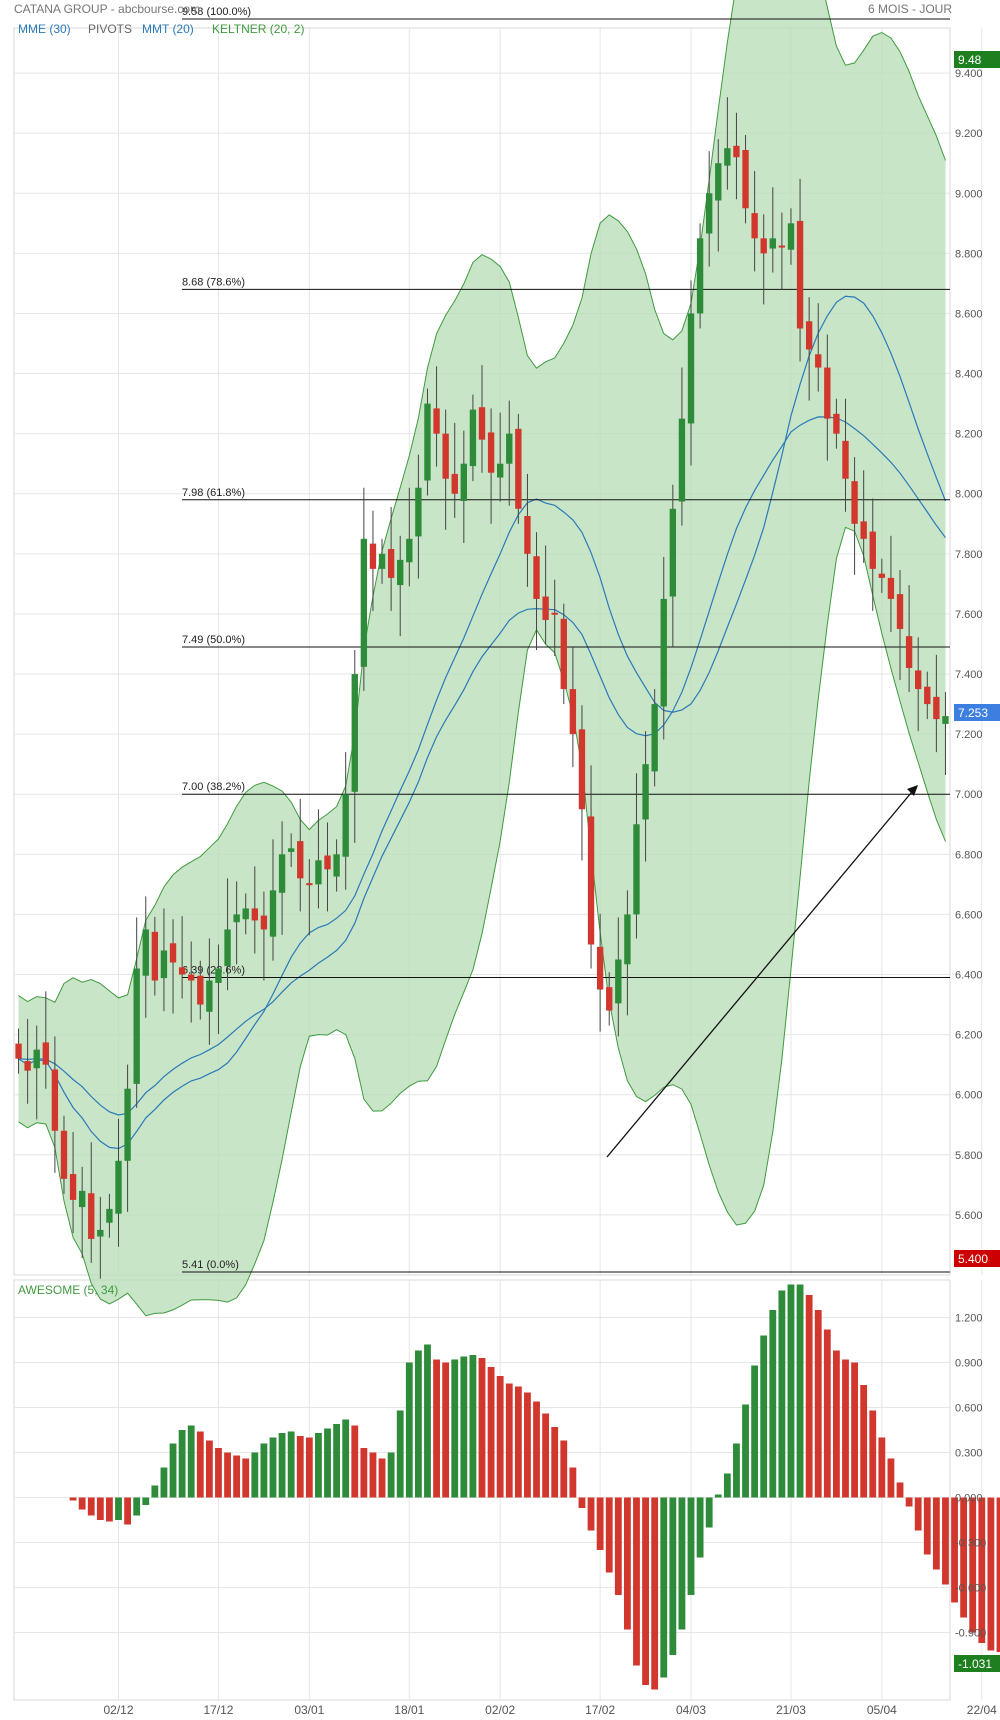 This screenshot has height=1720, width=1000. I want to click on price-tick-label: 6.800, so click(969, 855).